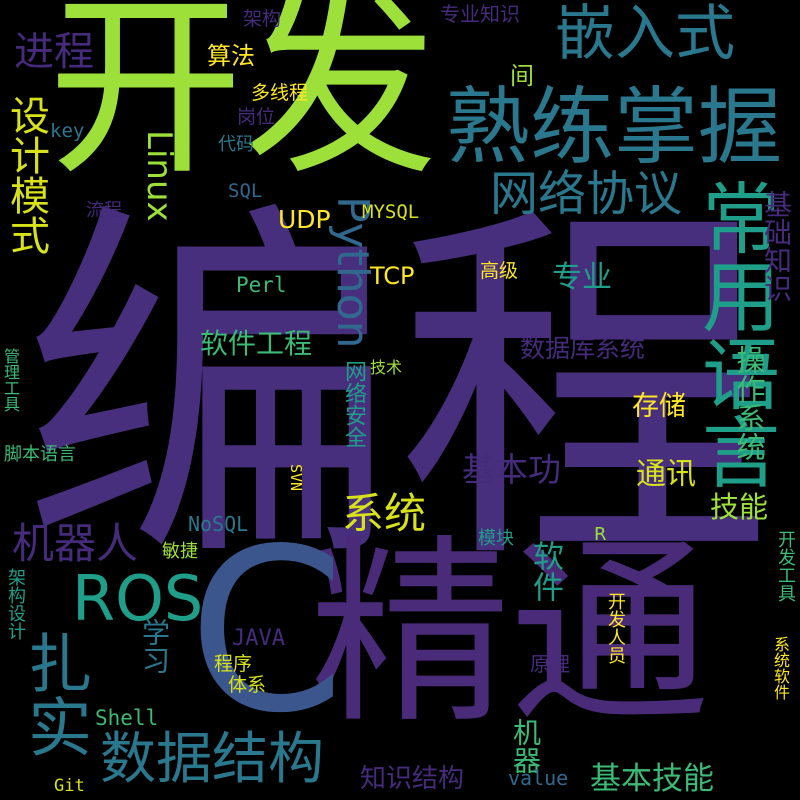 The height and width of the screenshot is (800, 800). What do you see at coordinates (236, 144) in the screenshot?
I see `word-daima: 代码` at bounding box center [236, 144].